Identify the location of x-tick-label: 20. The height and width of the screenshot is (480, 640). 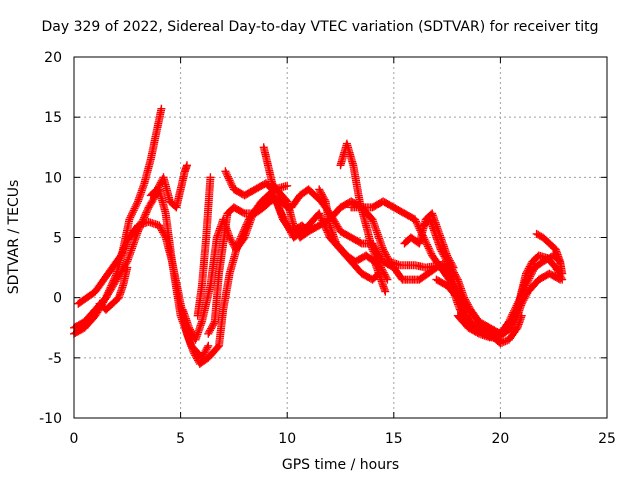
(500, 439).